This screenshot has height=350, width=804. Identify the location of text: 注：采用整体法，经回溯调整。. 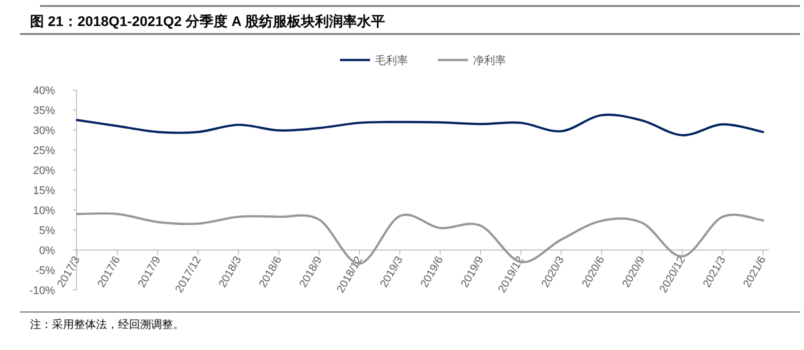
(107, 324).